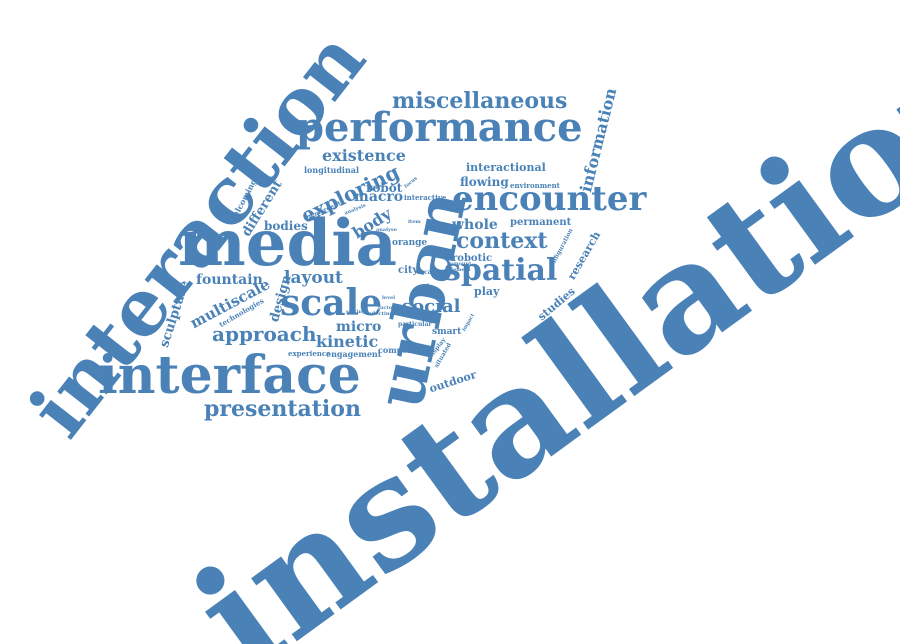 The height and width of the screenshot is (644, 900). What do you see at coordinates (502, 241) in the screenshot?
I see `word-context: context` at bounding box center [502, 241].